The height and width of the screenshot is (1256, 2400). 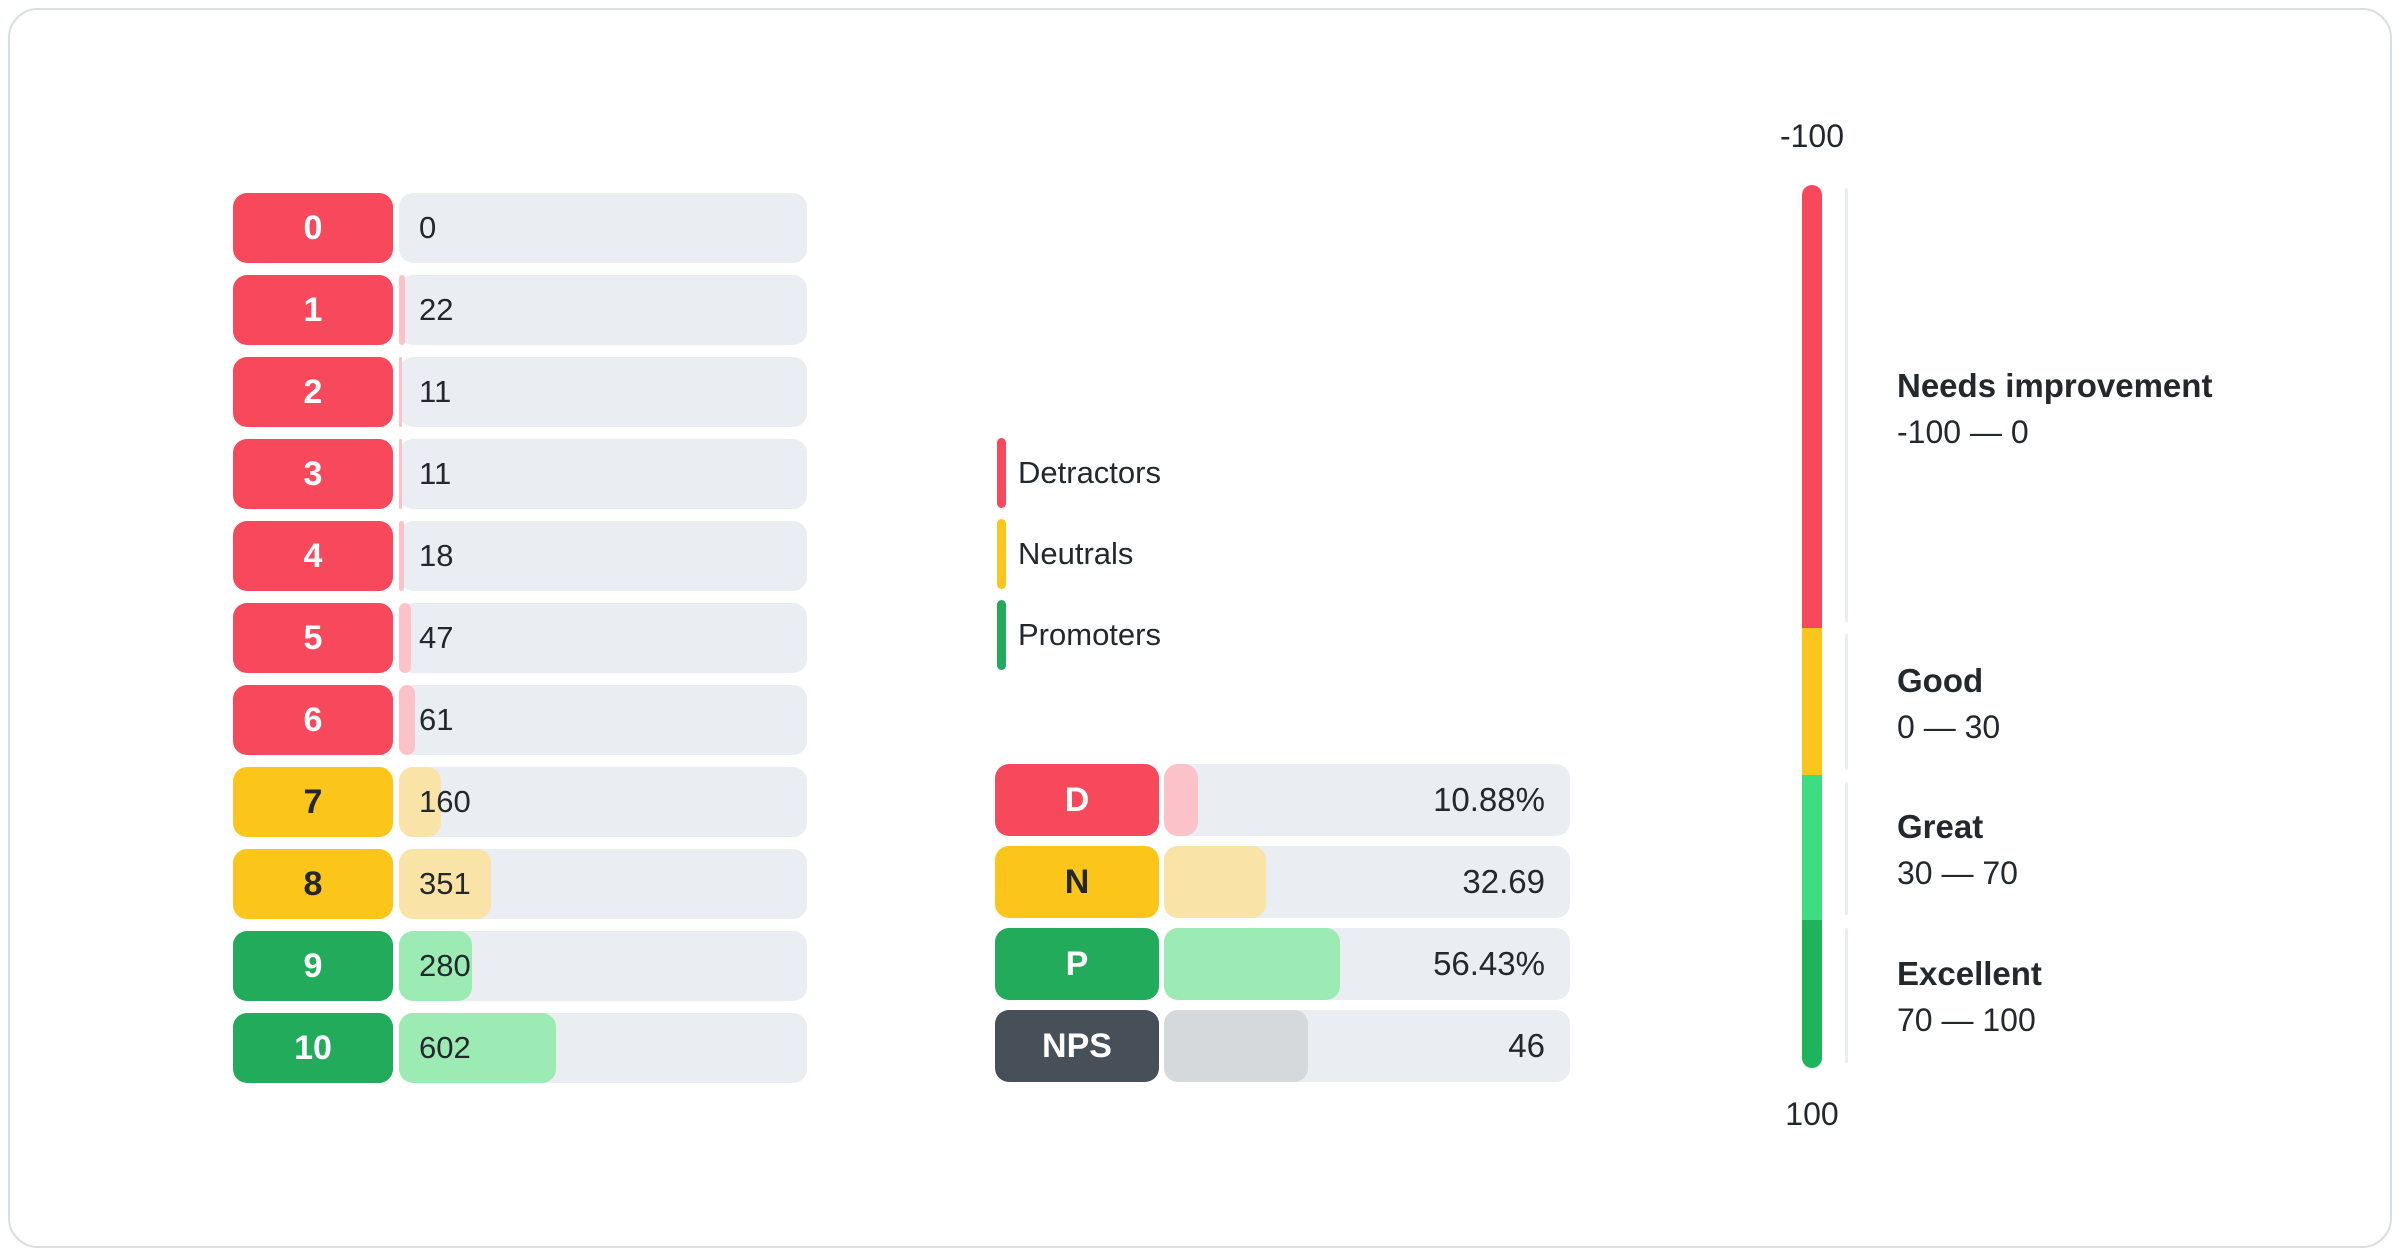 I want to click on summary-bar-track: 10.88%, so click(x=1367, y=800).